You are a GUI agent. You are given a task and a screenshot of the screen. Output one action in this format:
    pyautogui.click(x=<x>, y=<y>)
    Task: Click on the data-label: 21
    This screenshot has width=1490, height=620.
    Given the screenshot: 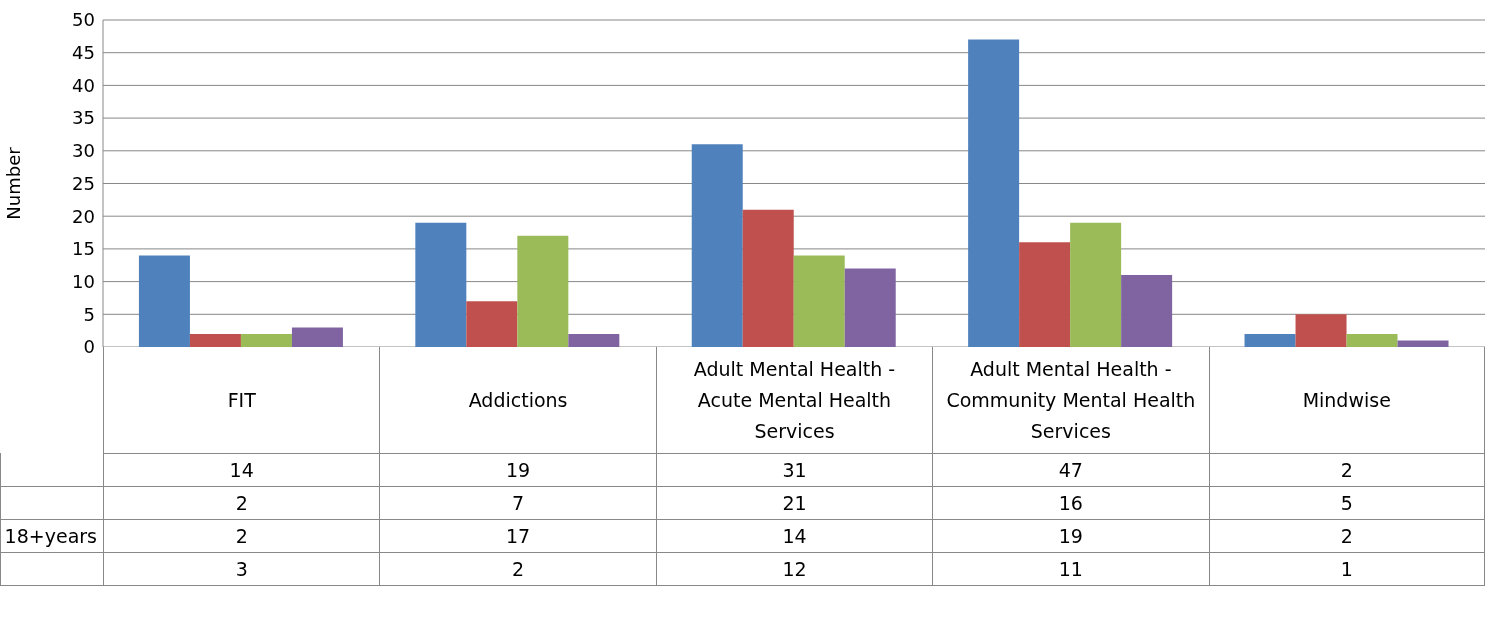 What is the action you would take?
    pyautogui.click(x=794, y=502)
    